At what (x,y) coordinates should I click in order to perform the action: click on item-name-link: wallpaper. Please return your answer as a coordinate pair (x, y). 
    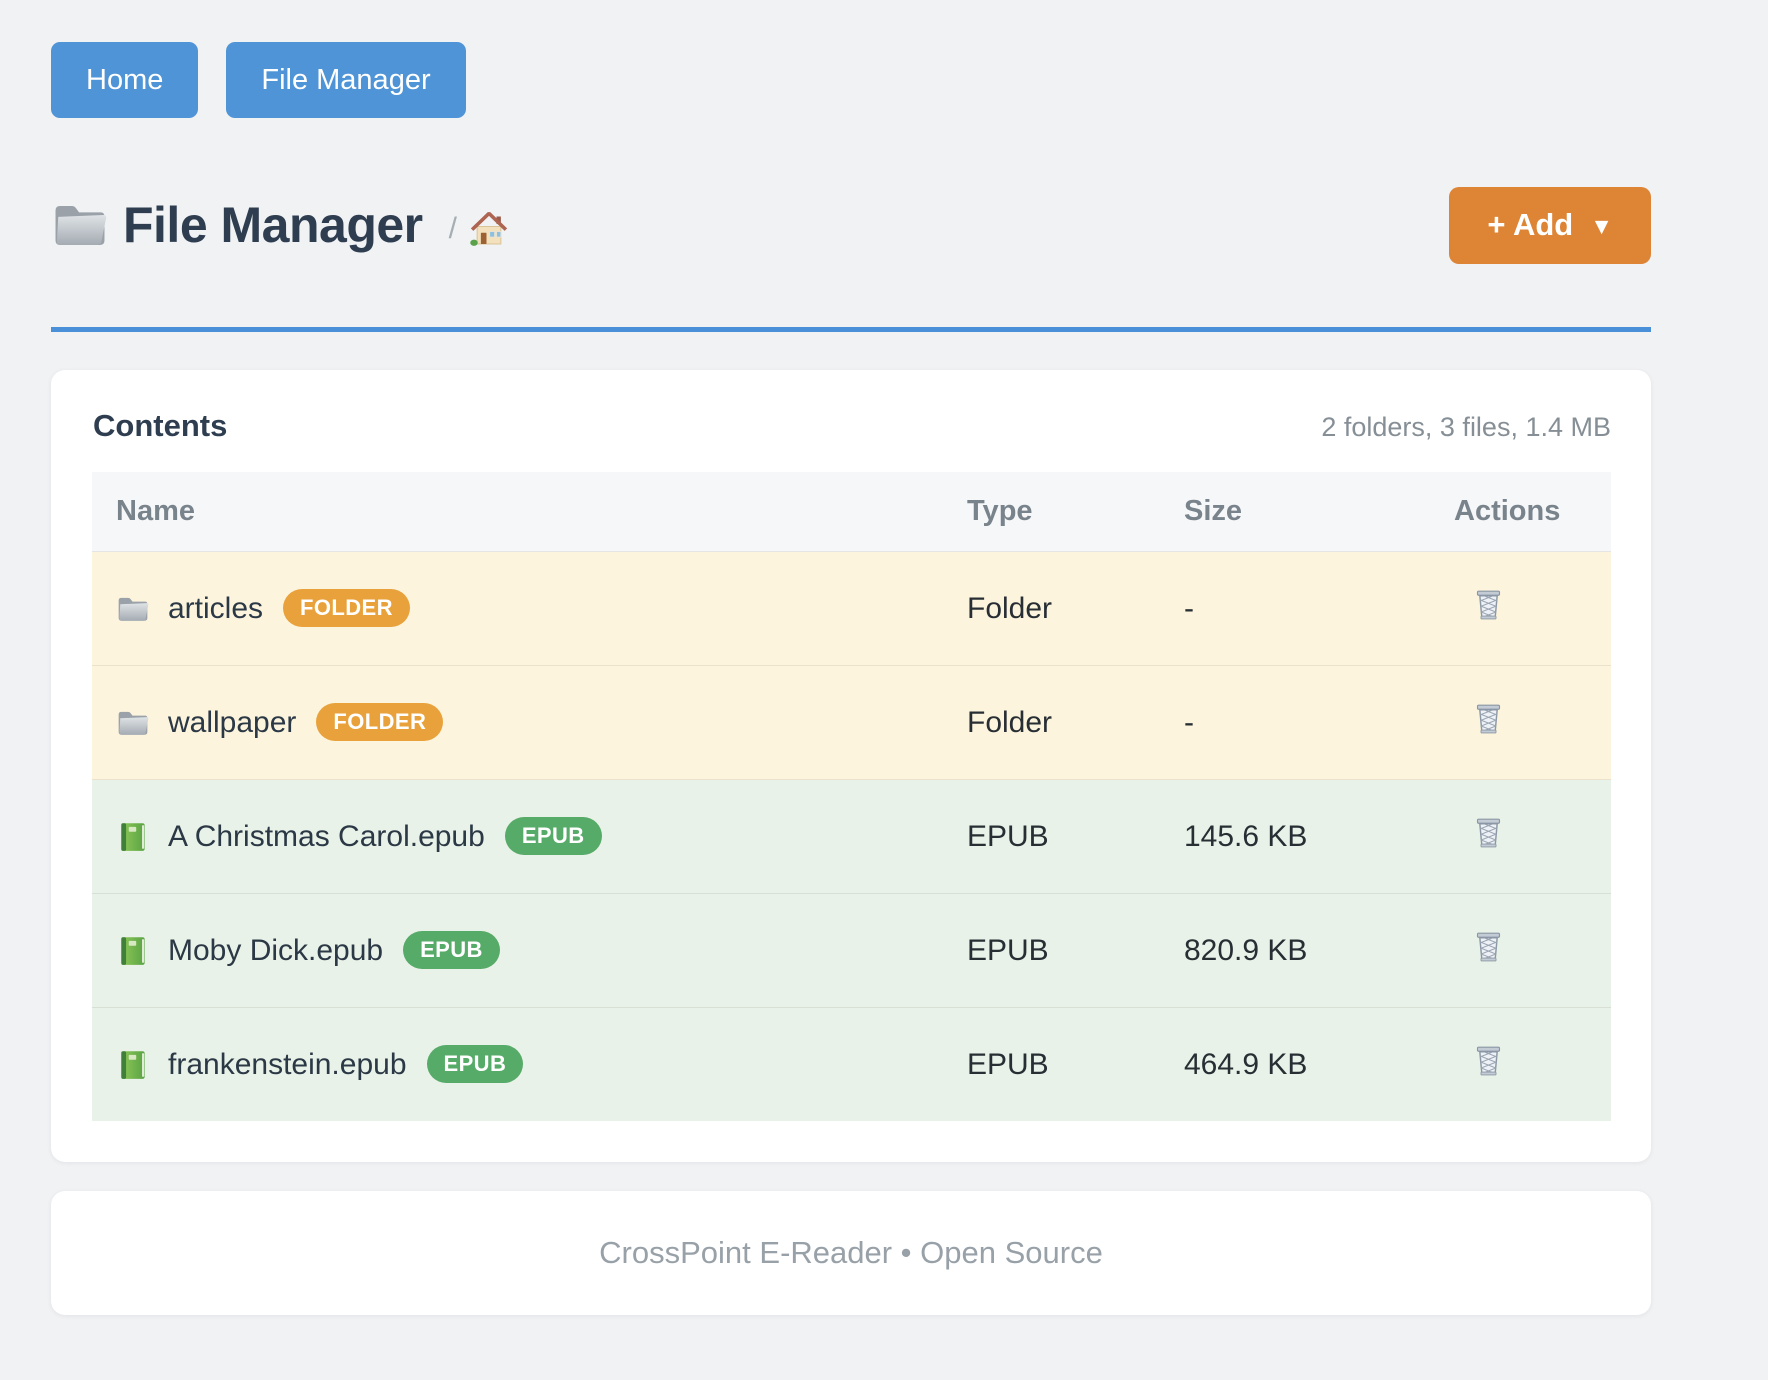
    Looking at the image, I should click on (232, 722).